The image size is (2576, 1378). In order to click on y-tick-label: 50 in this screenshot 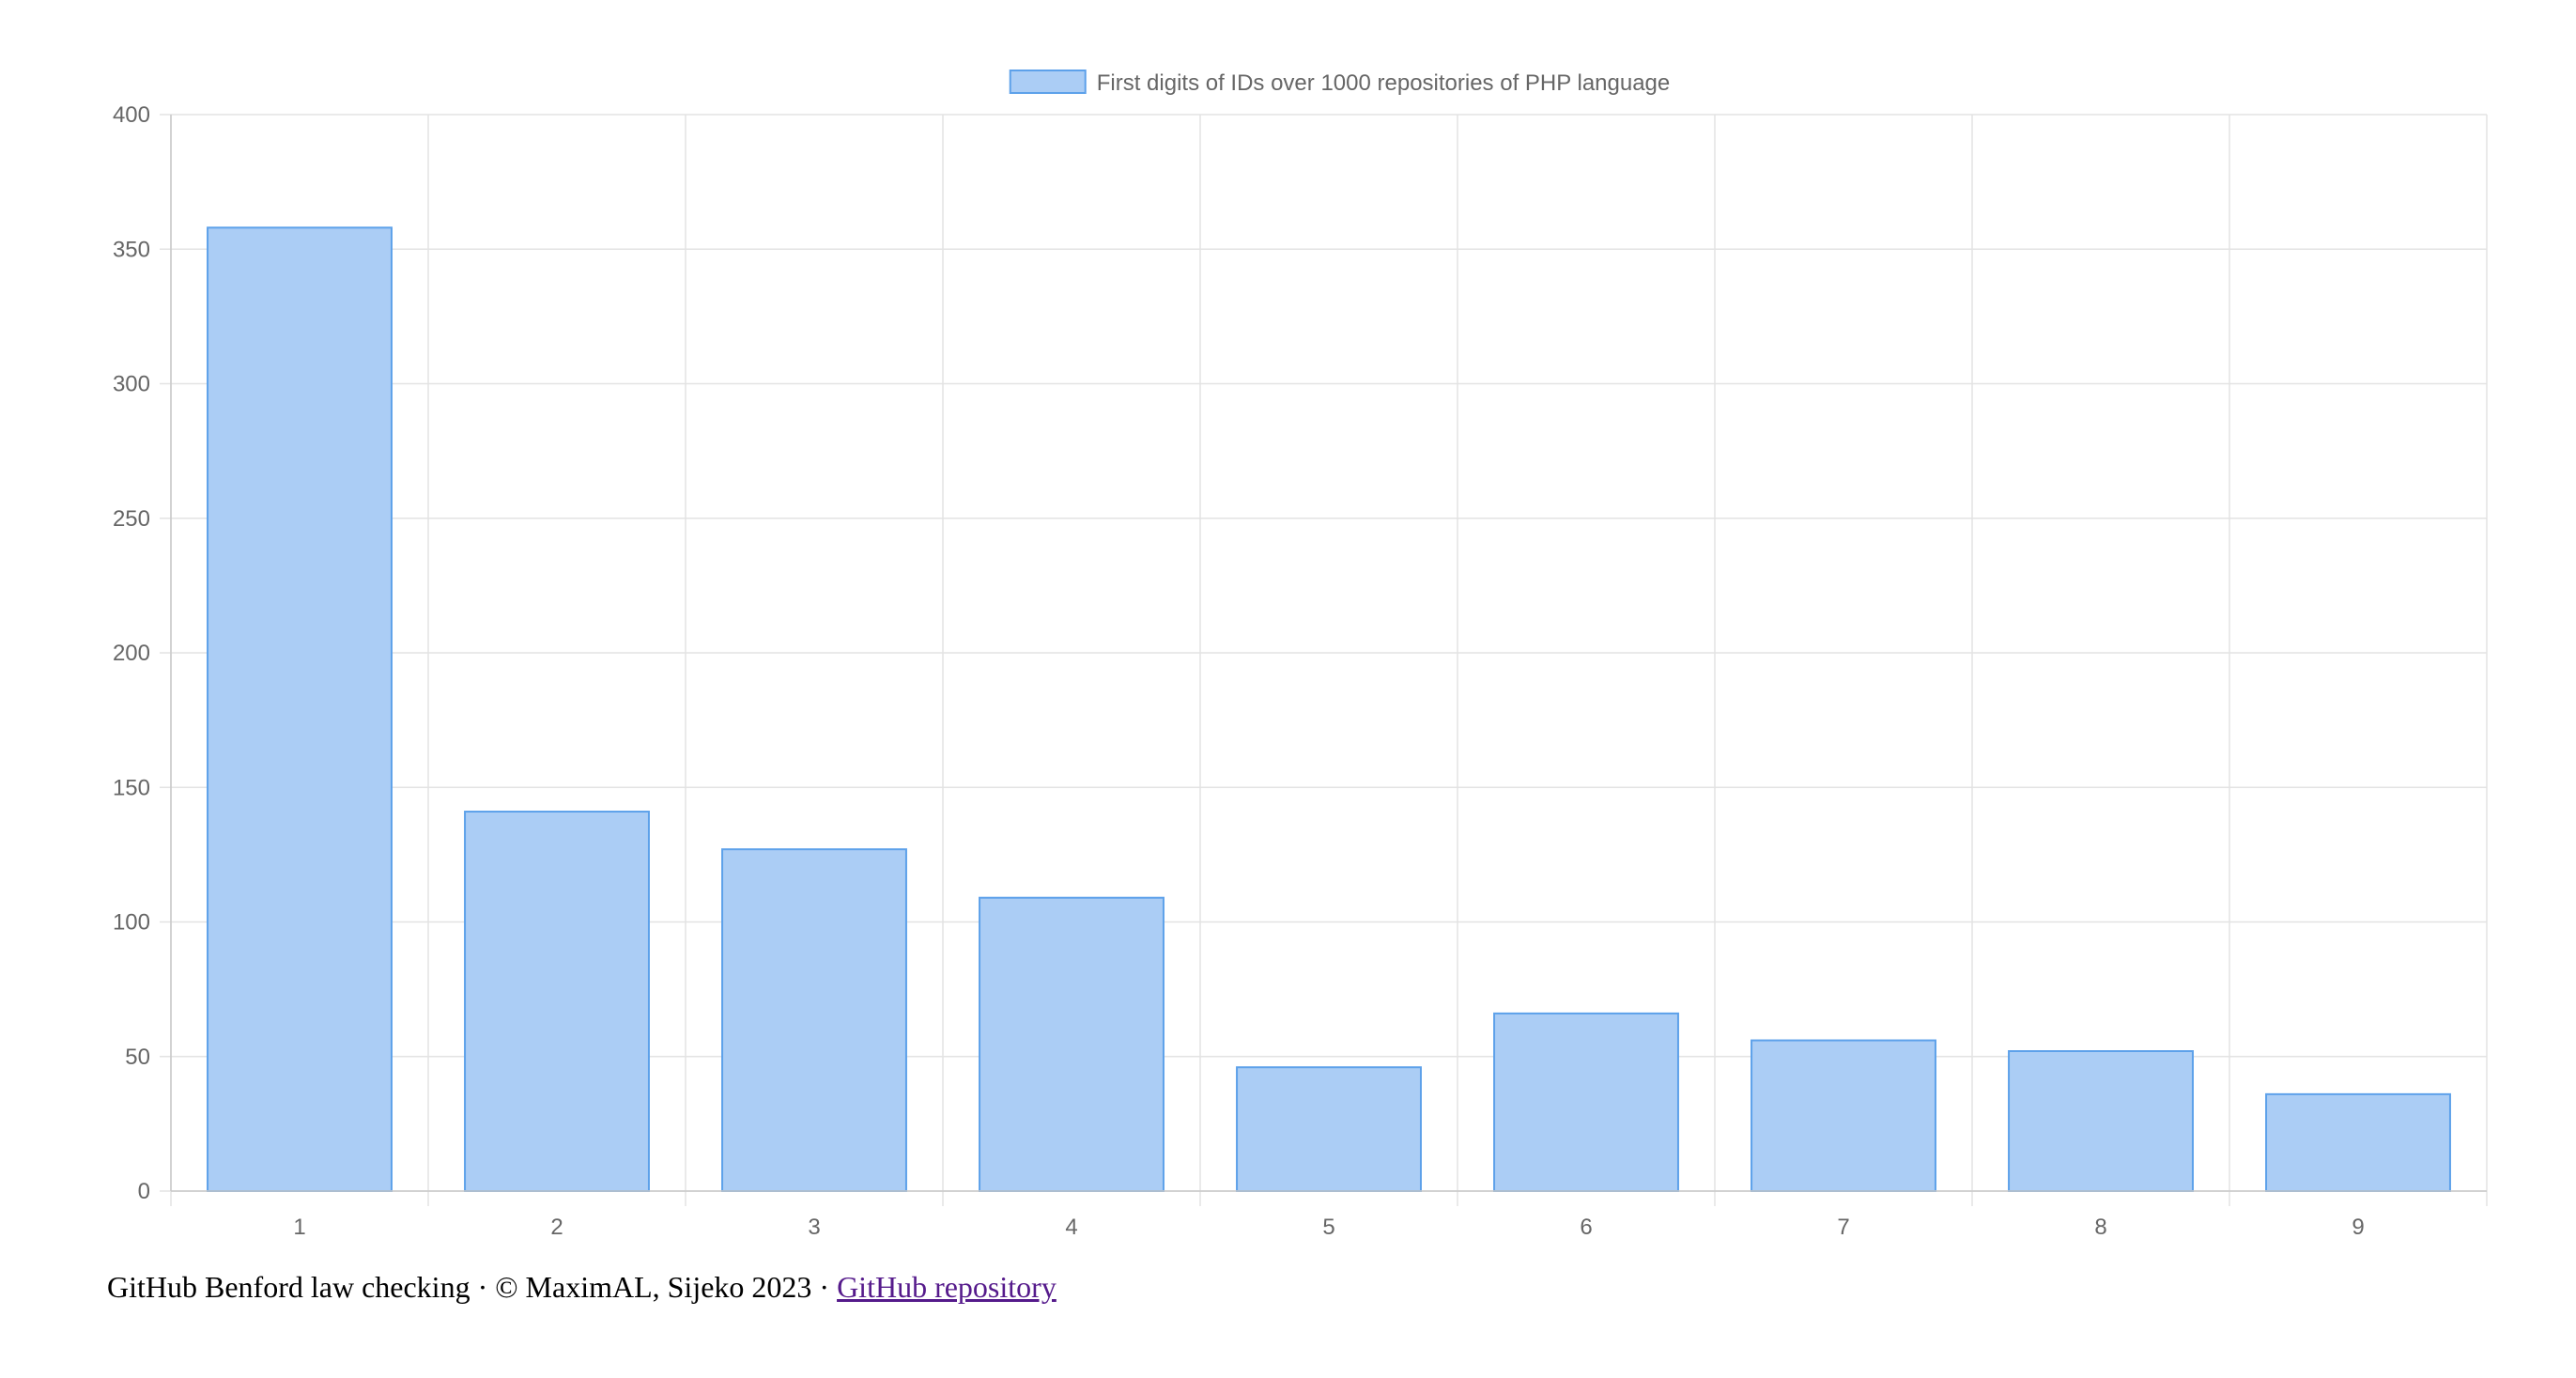, I will do `click(137, 1057)`.